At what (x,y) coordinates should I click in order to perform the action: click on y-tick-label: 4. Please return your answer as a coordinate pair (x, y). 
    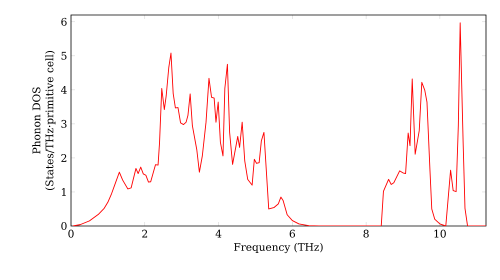
    Looking at the image, I should click on (63, 90).